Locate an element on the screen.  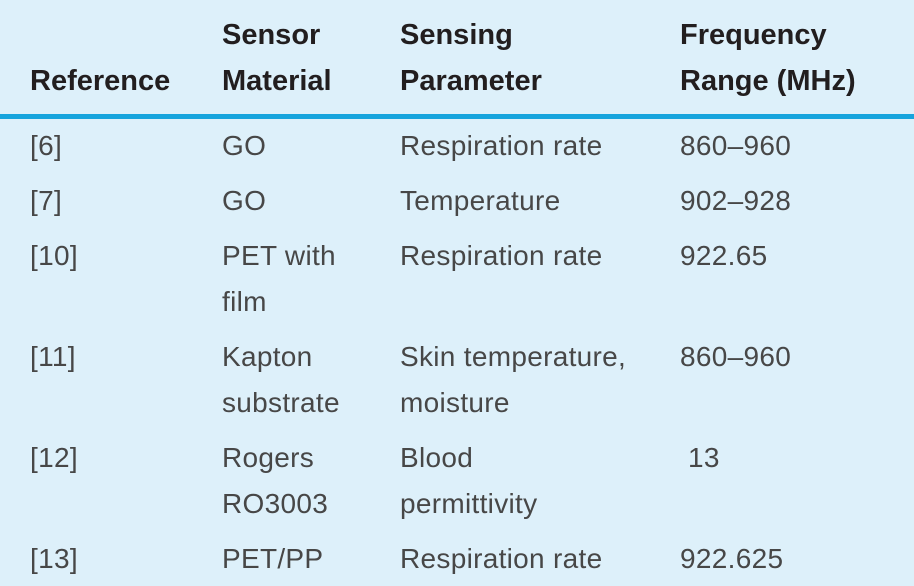
cell-frequency-range: 922.625 is located at coordinates (732, 558).